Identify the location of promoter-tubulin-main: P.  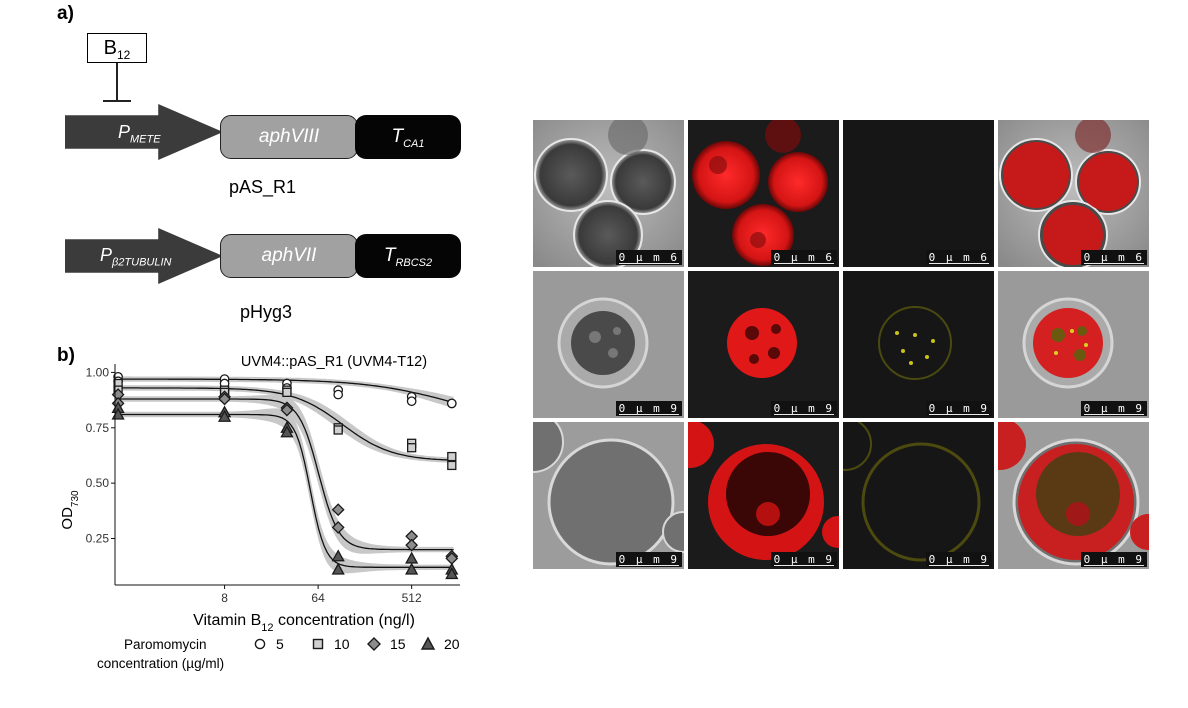
(106, 255).